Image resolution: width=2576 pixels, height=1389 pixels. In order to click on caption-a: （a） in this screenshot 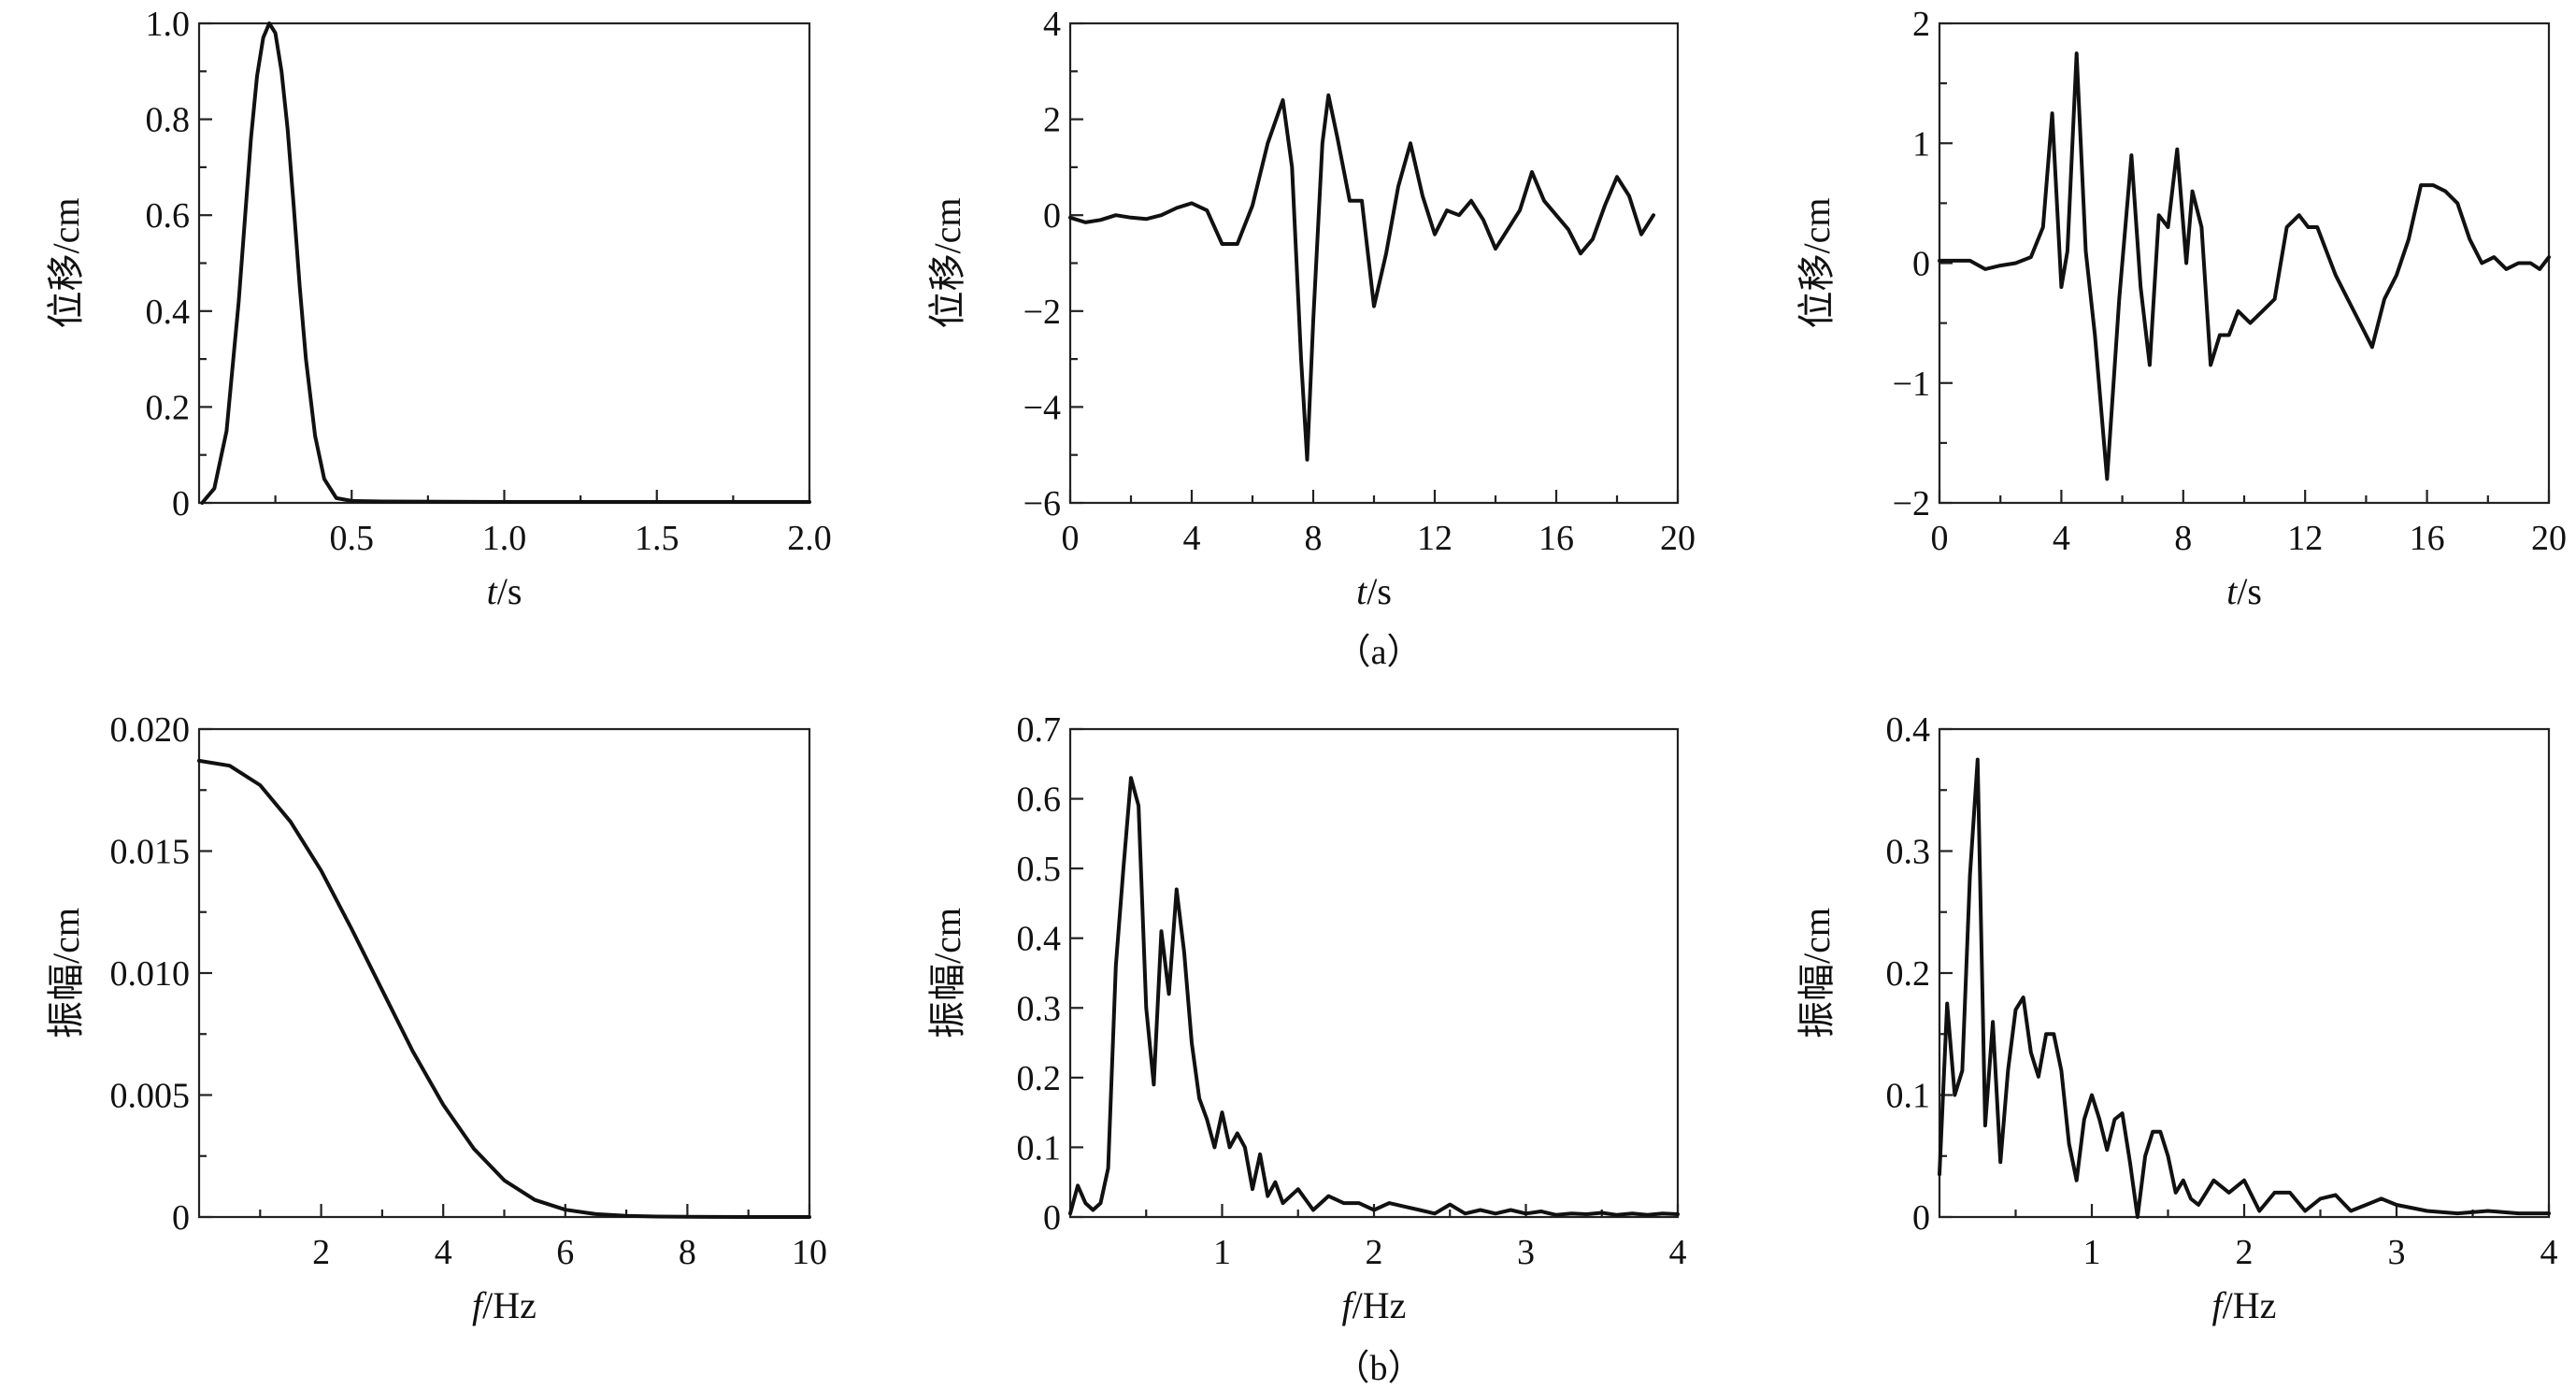, I will do `click(1379, 652)`.